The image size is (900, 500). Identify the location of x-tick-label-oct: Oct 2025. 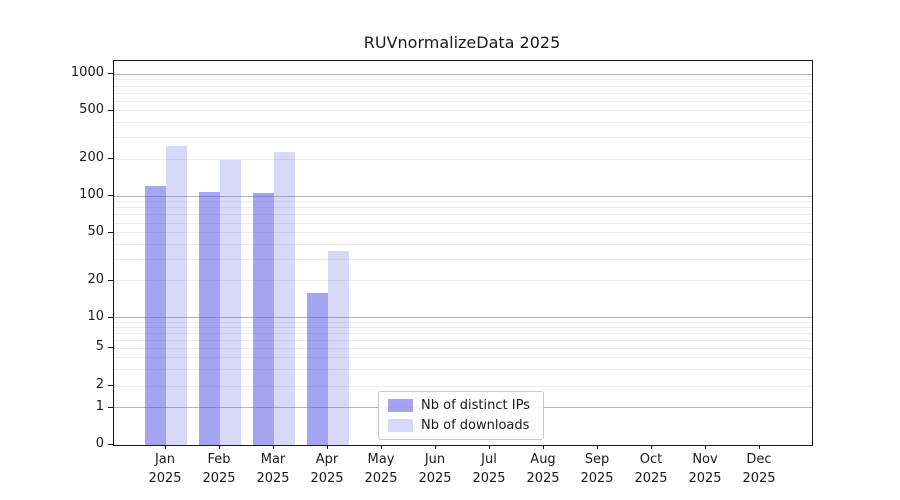
(651, 469).